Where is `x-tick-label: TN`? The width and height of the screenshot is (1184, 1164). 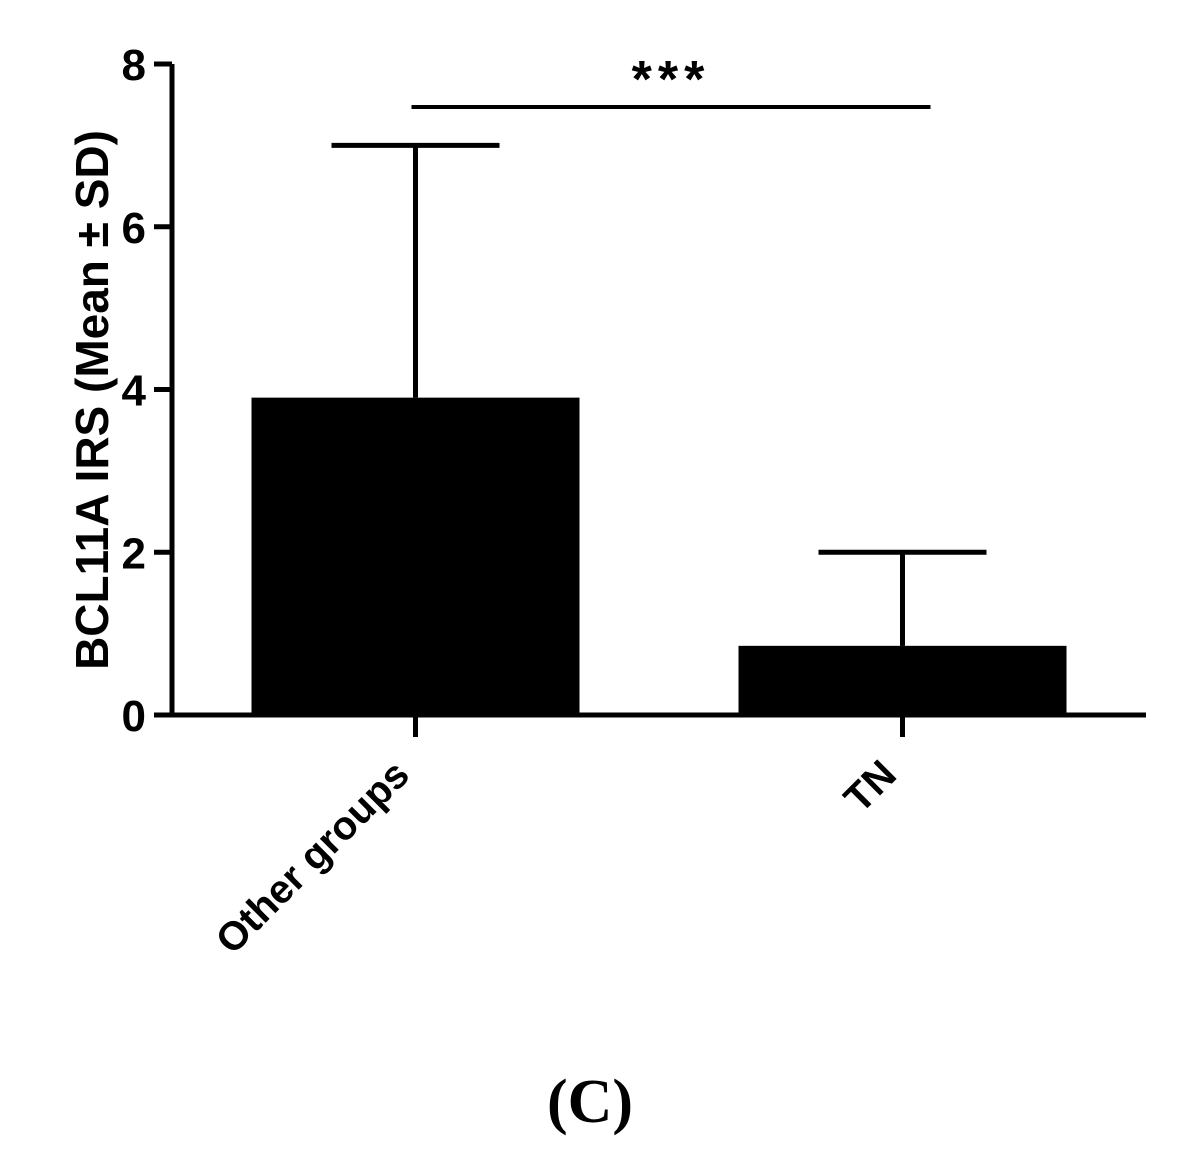
x-tick-label: TN is located at coordinates (870, 786).